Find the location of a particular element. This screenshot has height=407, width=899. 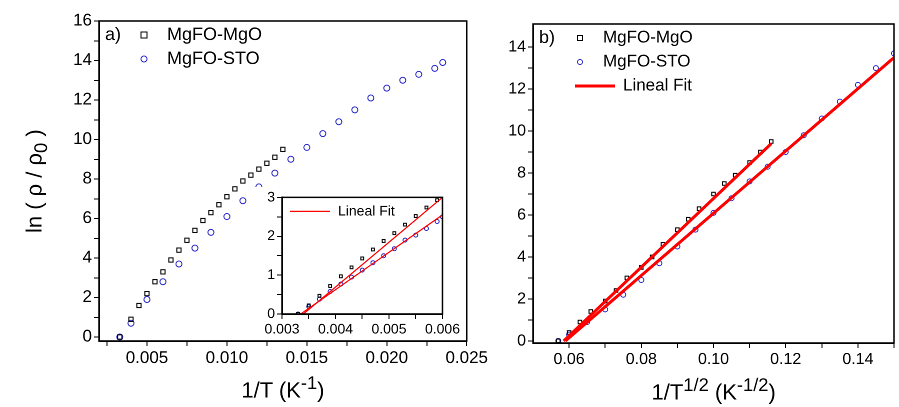

x-tick-label: 0.06 is located at coordinates (569, 359).